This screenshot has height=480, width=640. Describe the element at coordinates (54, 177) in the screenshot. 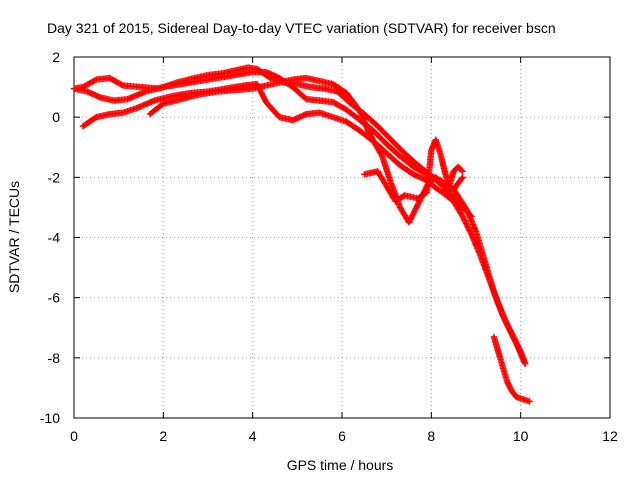

I see `y-tick-label: -2` at that location.